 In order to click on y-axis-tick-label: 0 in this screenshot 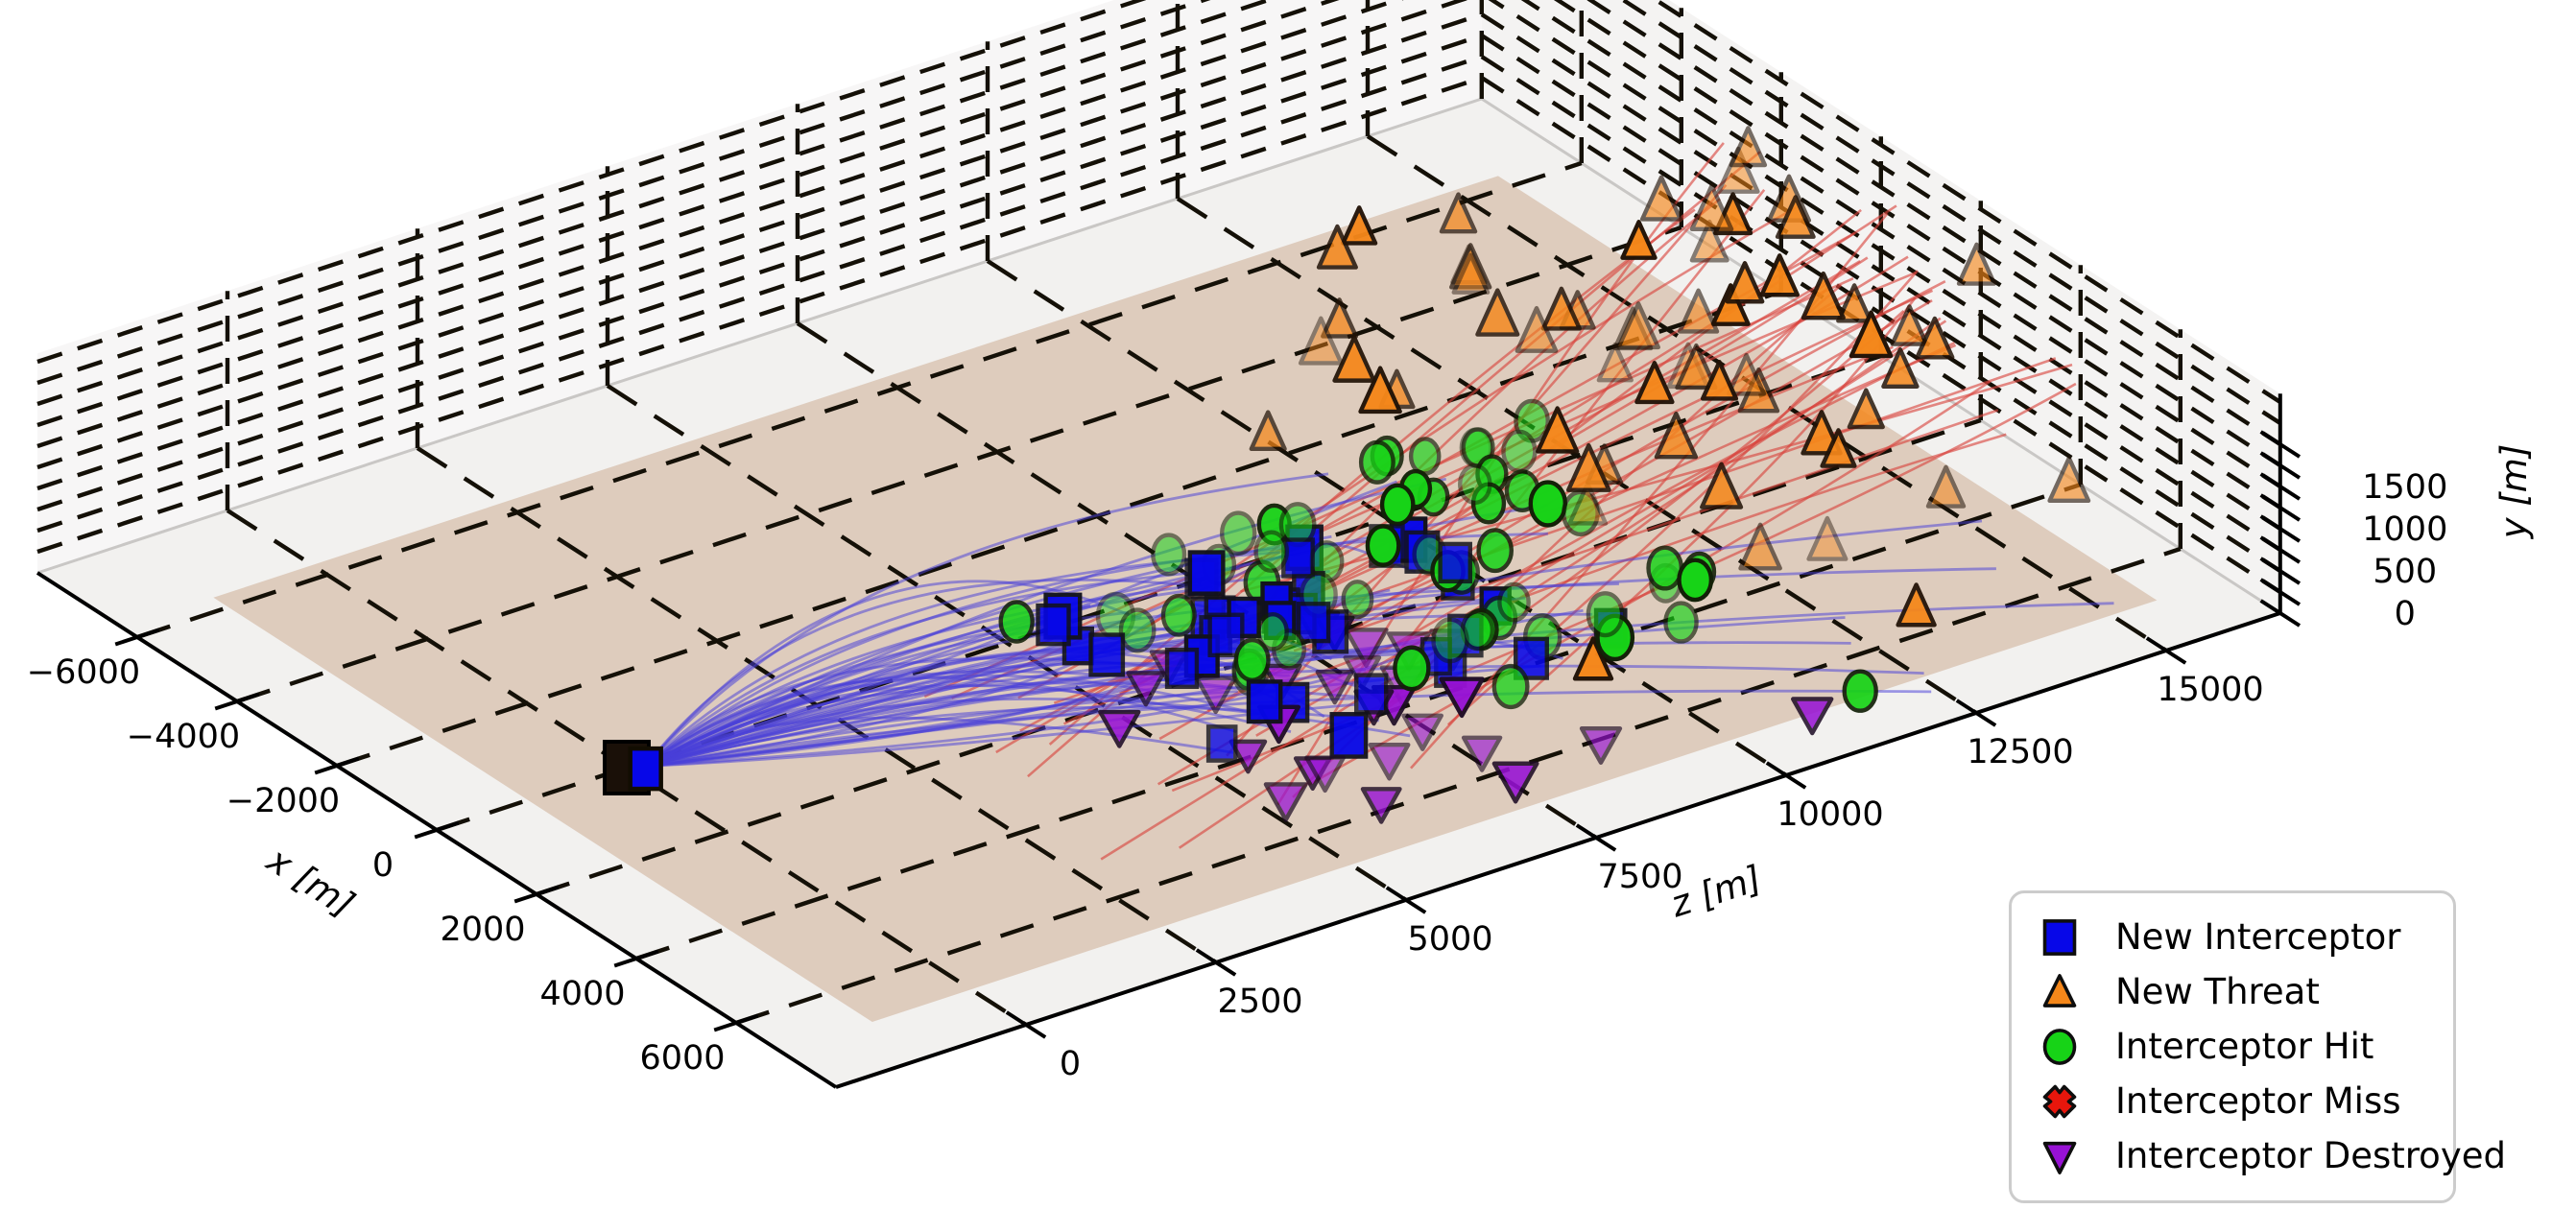, I will do `click(2405, 614)`.